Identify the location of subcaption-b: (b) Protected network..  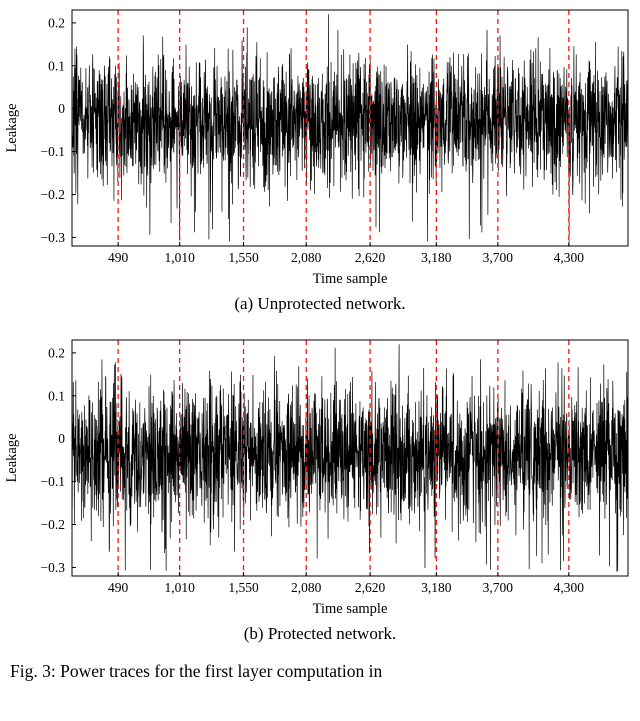
(320, 633).